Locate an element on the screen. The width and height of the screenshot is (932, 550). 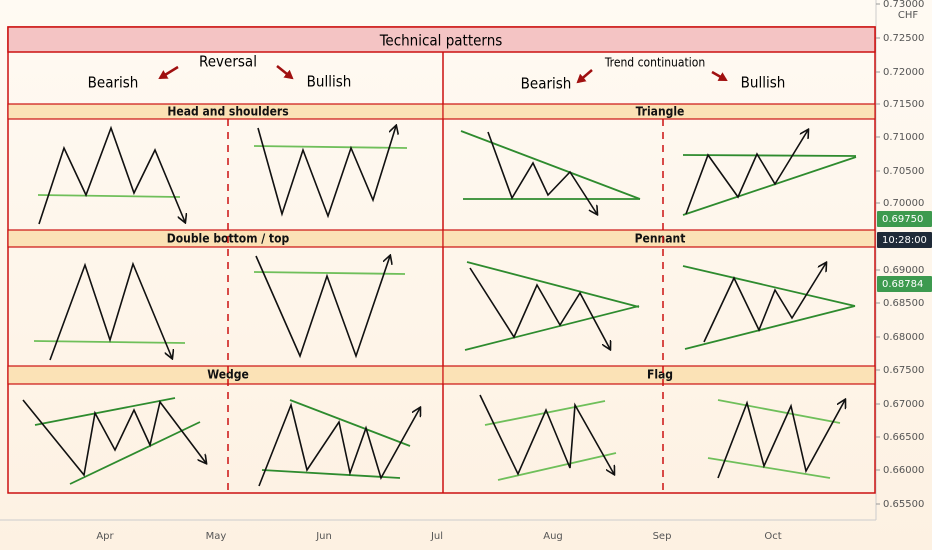
price-label: 0.70500 is located at coordinates (903, 171).